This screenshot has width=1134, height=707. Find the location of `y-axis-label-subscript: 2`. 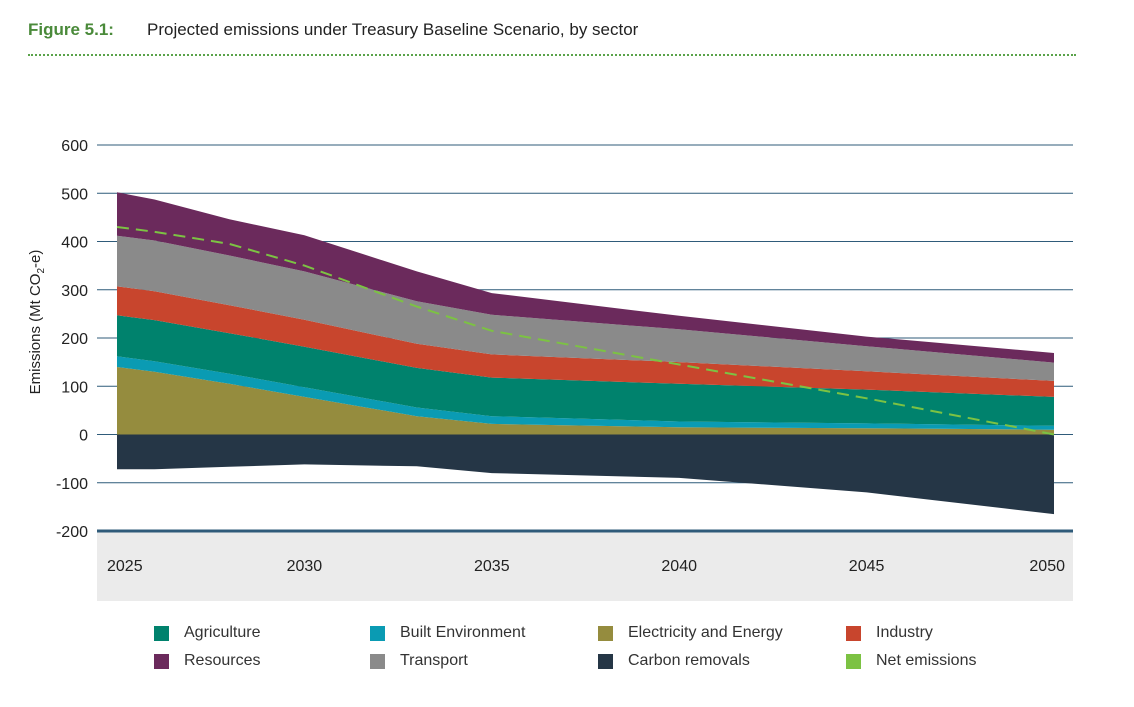

y-axis-label-subscript: 2 is located at coordinates (41, 271).